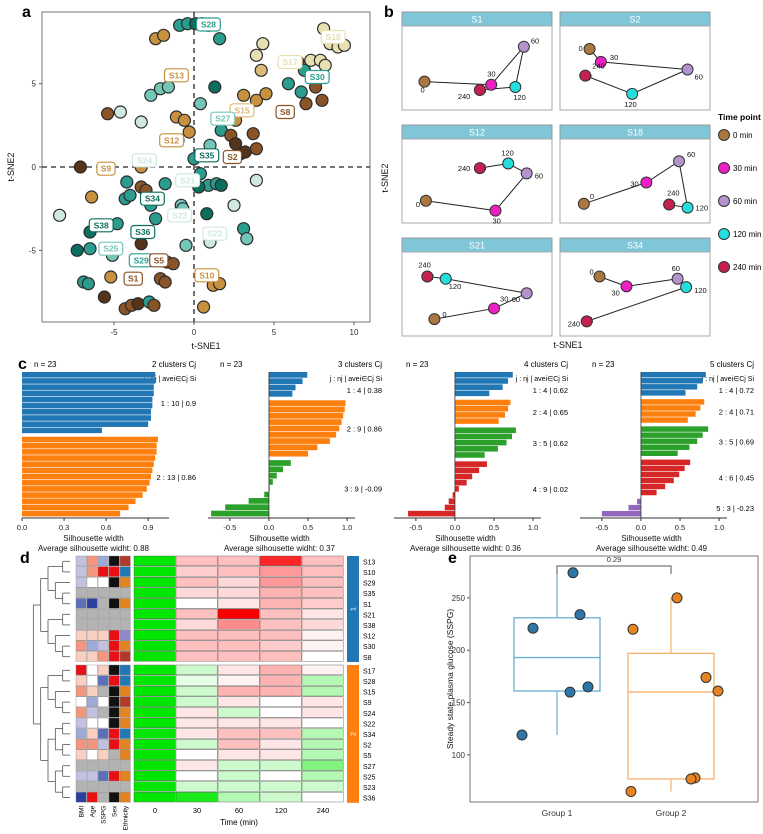  What do you see at coordinates (702, 208) in the screenshot?
I see `time-point-label: 120` at bounding box center [702, 208].